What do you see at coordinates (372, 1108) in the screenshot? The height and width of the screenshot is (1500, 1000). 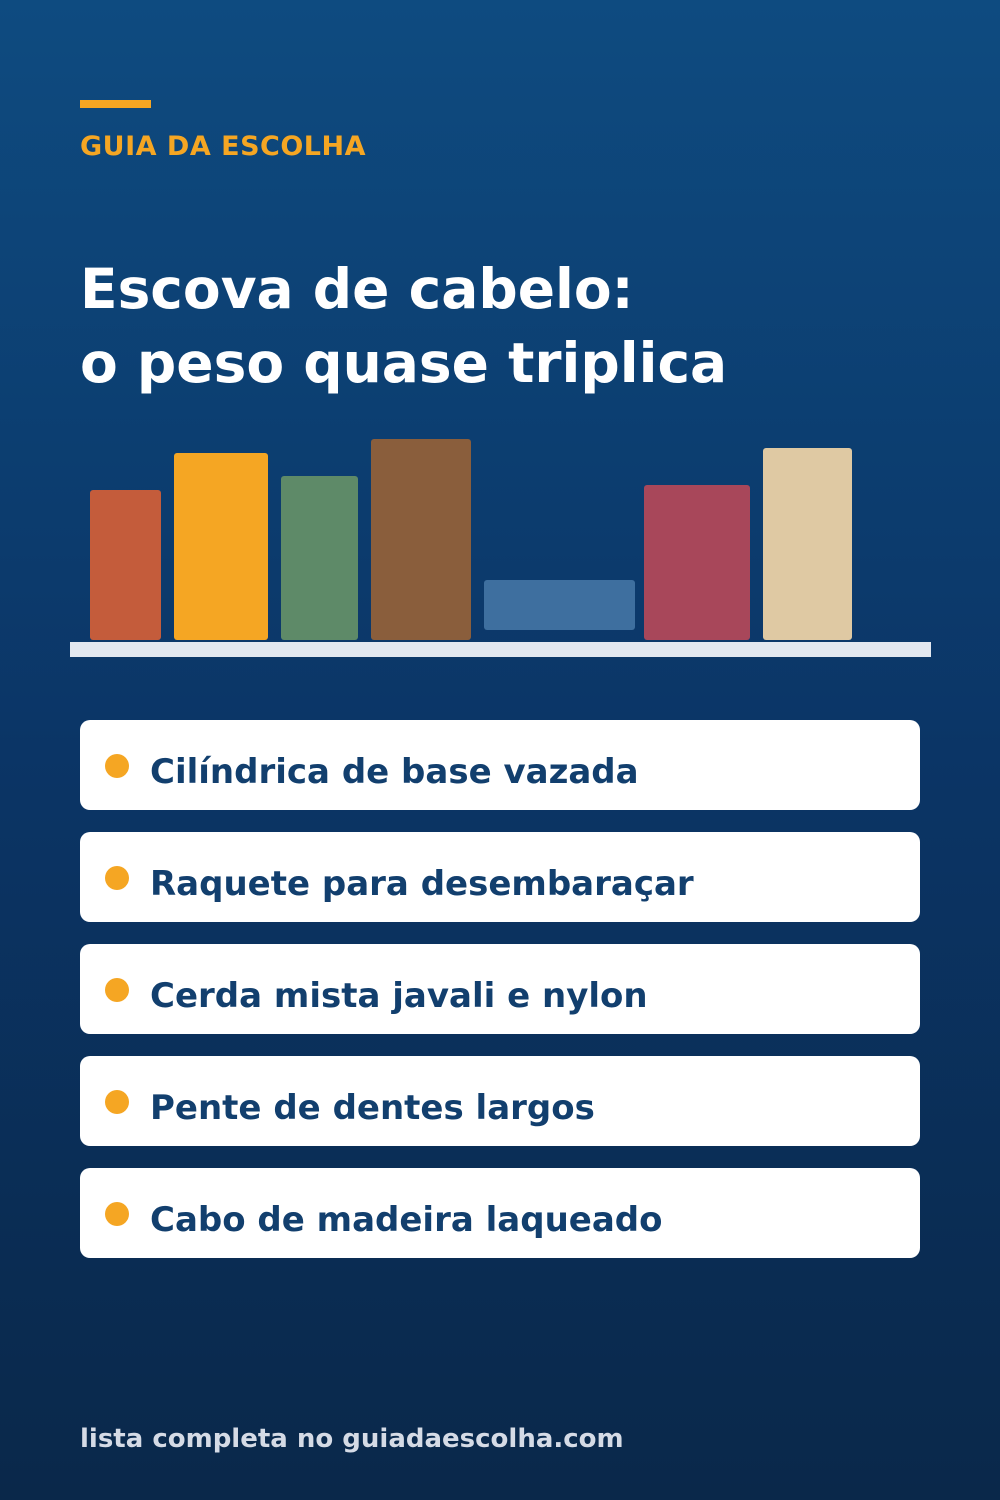 I see `list-item-label: Pente de dentes largos` at bounding box center [372, 1108].